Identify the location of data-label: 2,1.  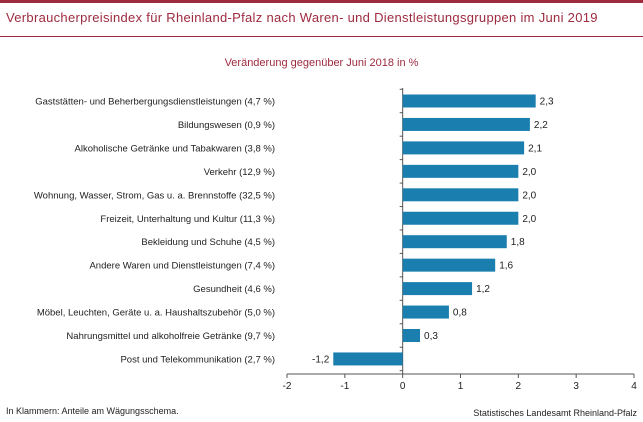
(535, 148).